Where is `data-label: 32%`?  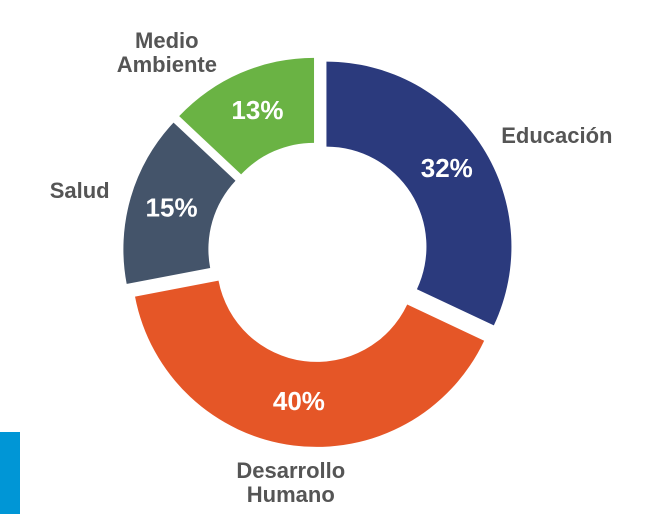 data-label: 32% is located at coordinates (447, 168).